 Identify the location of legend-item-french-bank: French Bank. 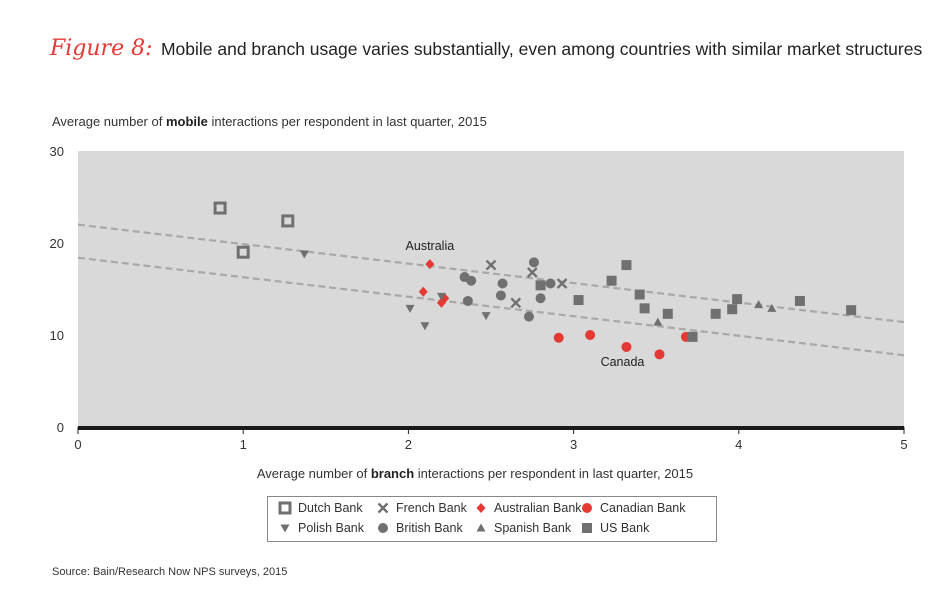
(421, 508).